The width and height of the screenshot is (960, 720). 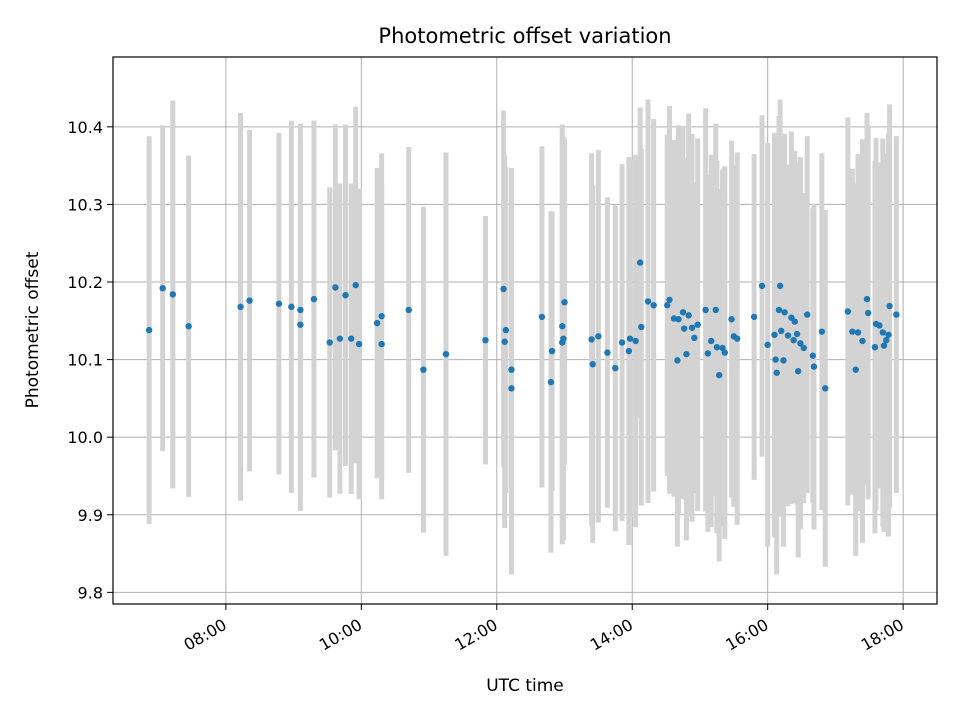 I want to click on x-tick-label: 16:00, so click(x=746, y=635).